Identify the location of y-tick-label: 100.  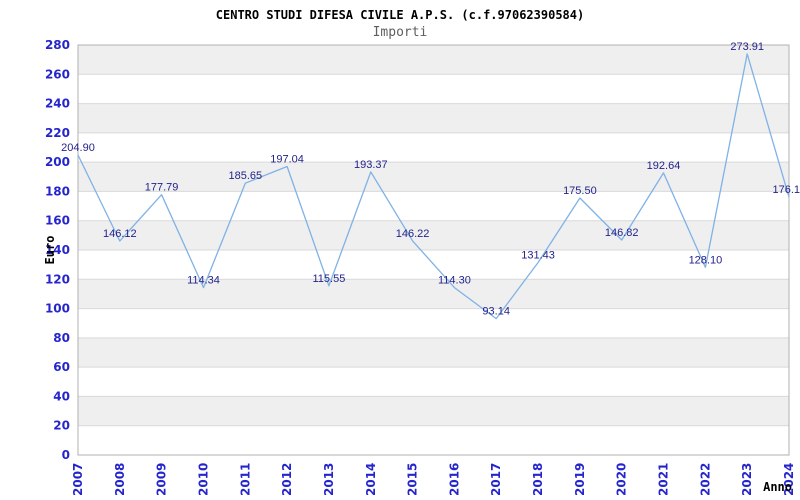
(57, 309).